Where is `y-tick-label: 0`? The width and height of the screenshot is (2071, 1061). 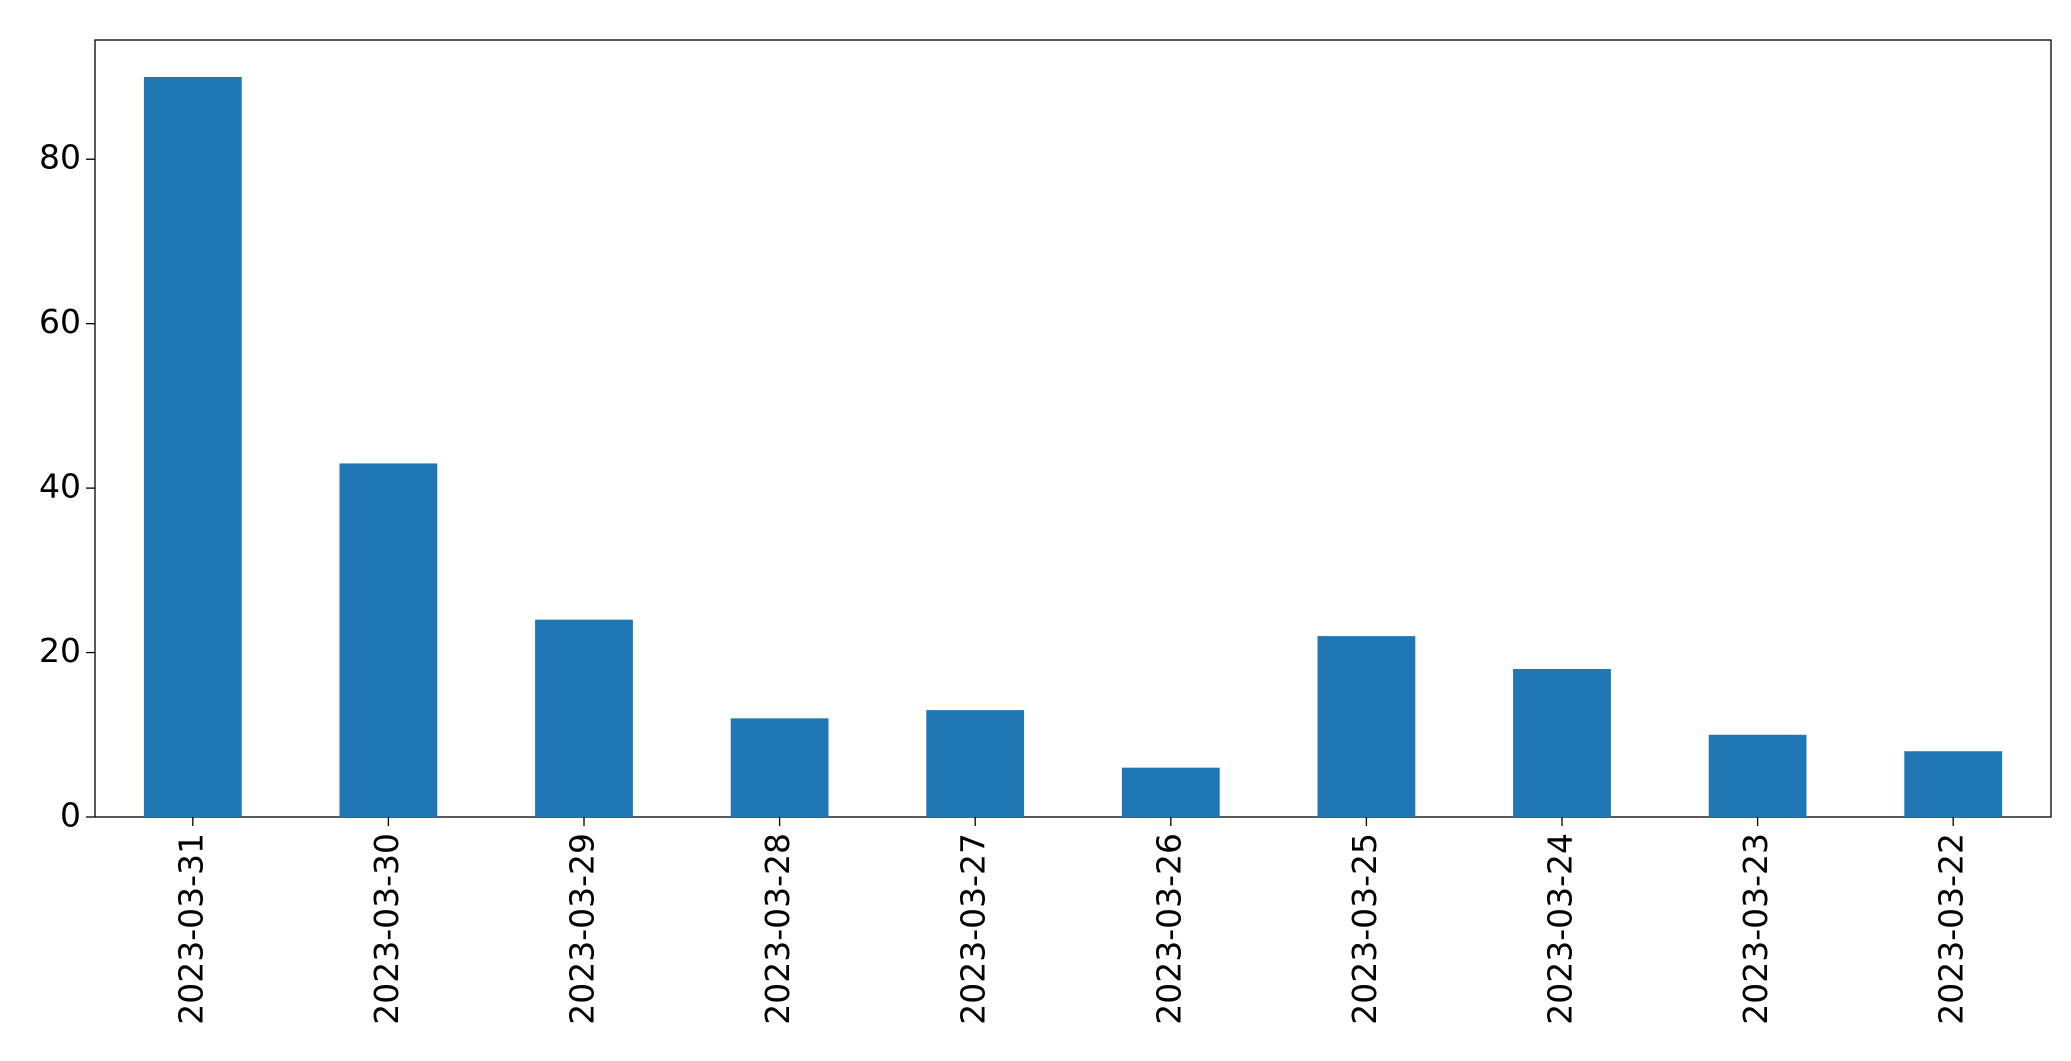 y-tick-label: 0 is located at coordinates (70, 815).